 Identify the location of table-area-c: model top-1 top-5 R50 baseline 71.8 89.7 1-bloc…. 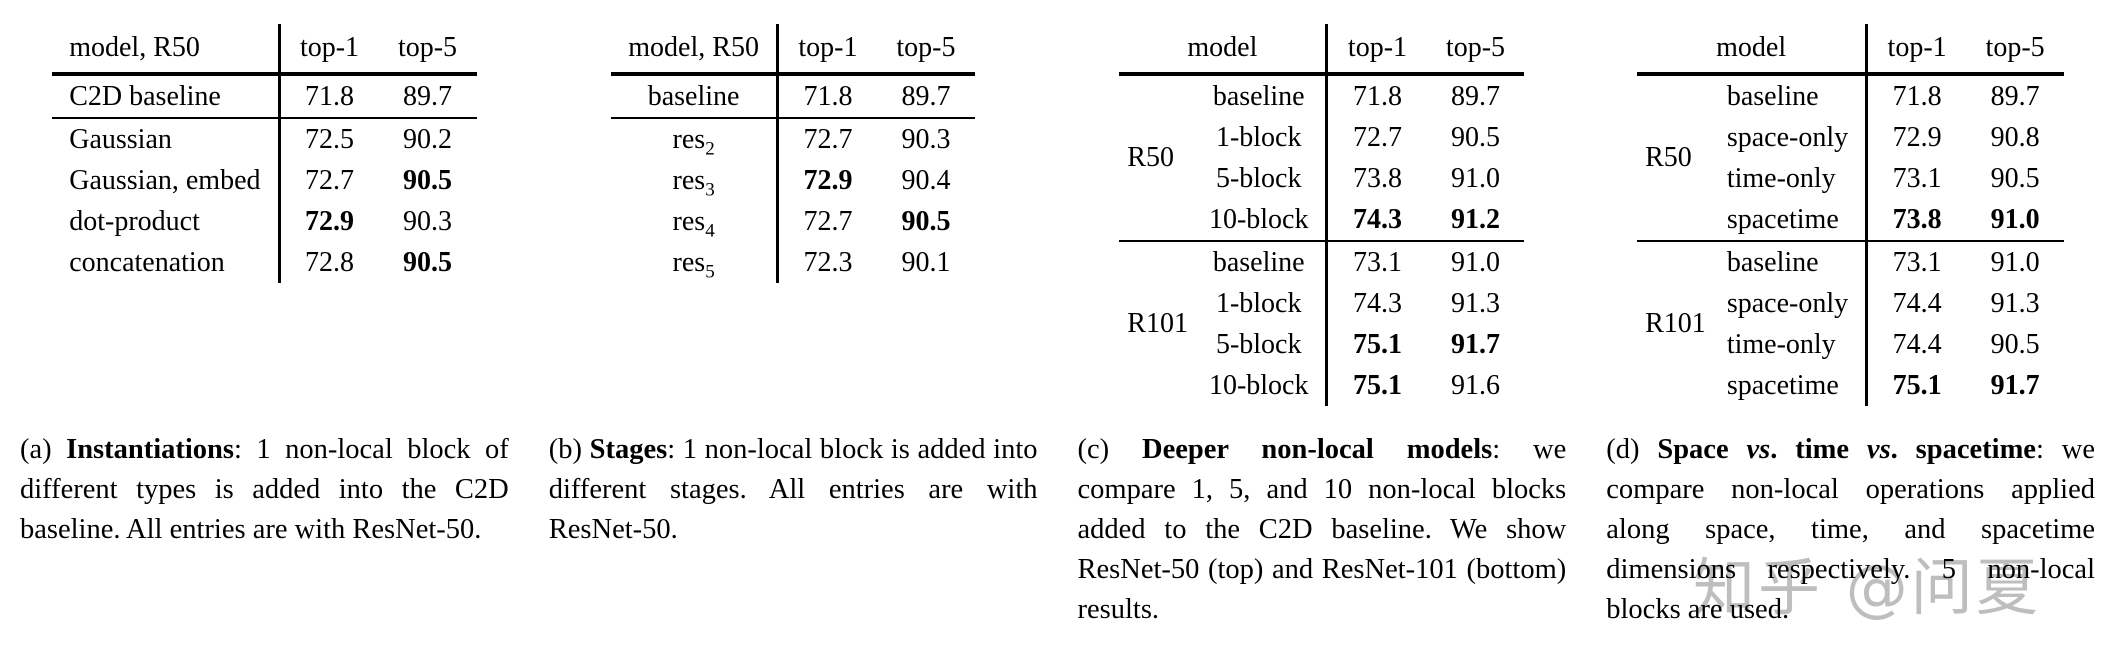
(1322, 203).